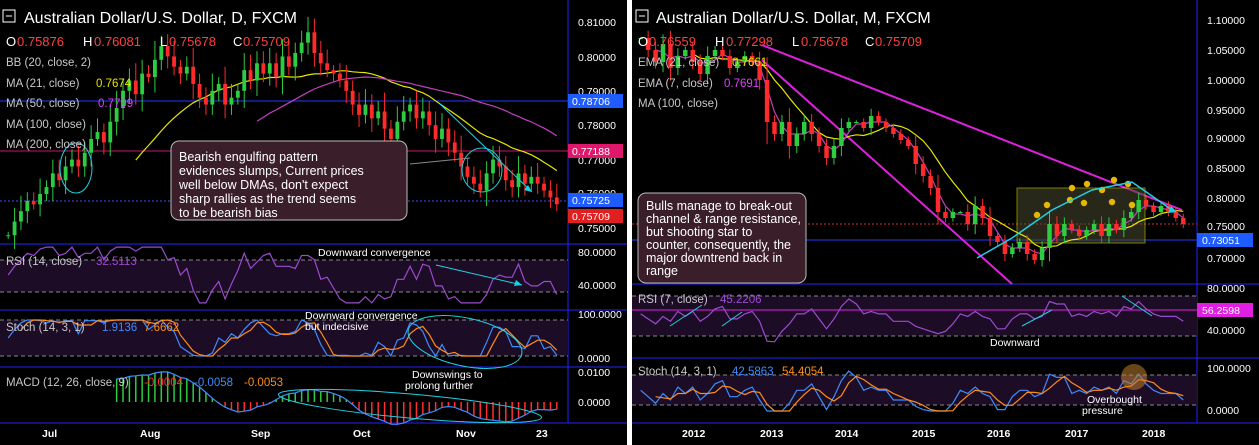 The height and width of the screenshot is (445, 1259). What do you see at coordinates (1226, 331) in the screenshot?
I see `rsi-tick: 40.0000` at bounding box center [1226, 331].